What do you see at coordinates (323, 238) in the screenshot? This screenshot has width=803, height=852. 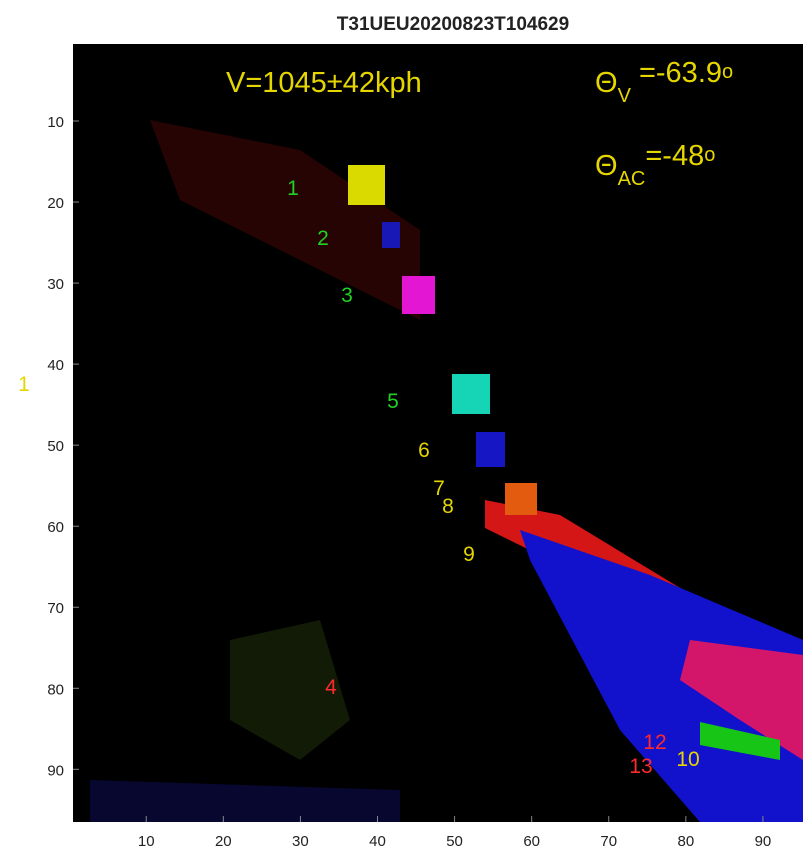 I see `point-label: 2` at bounding box center [323, 238].